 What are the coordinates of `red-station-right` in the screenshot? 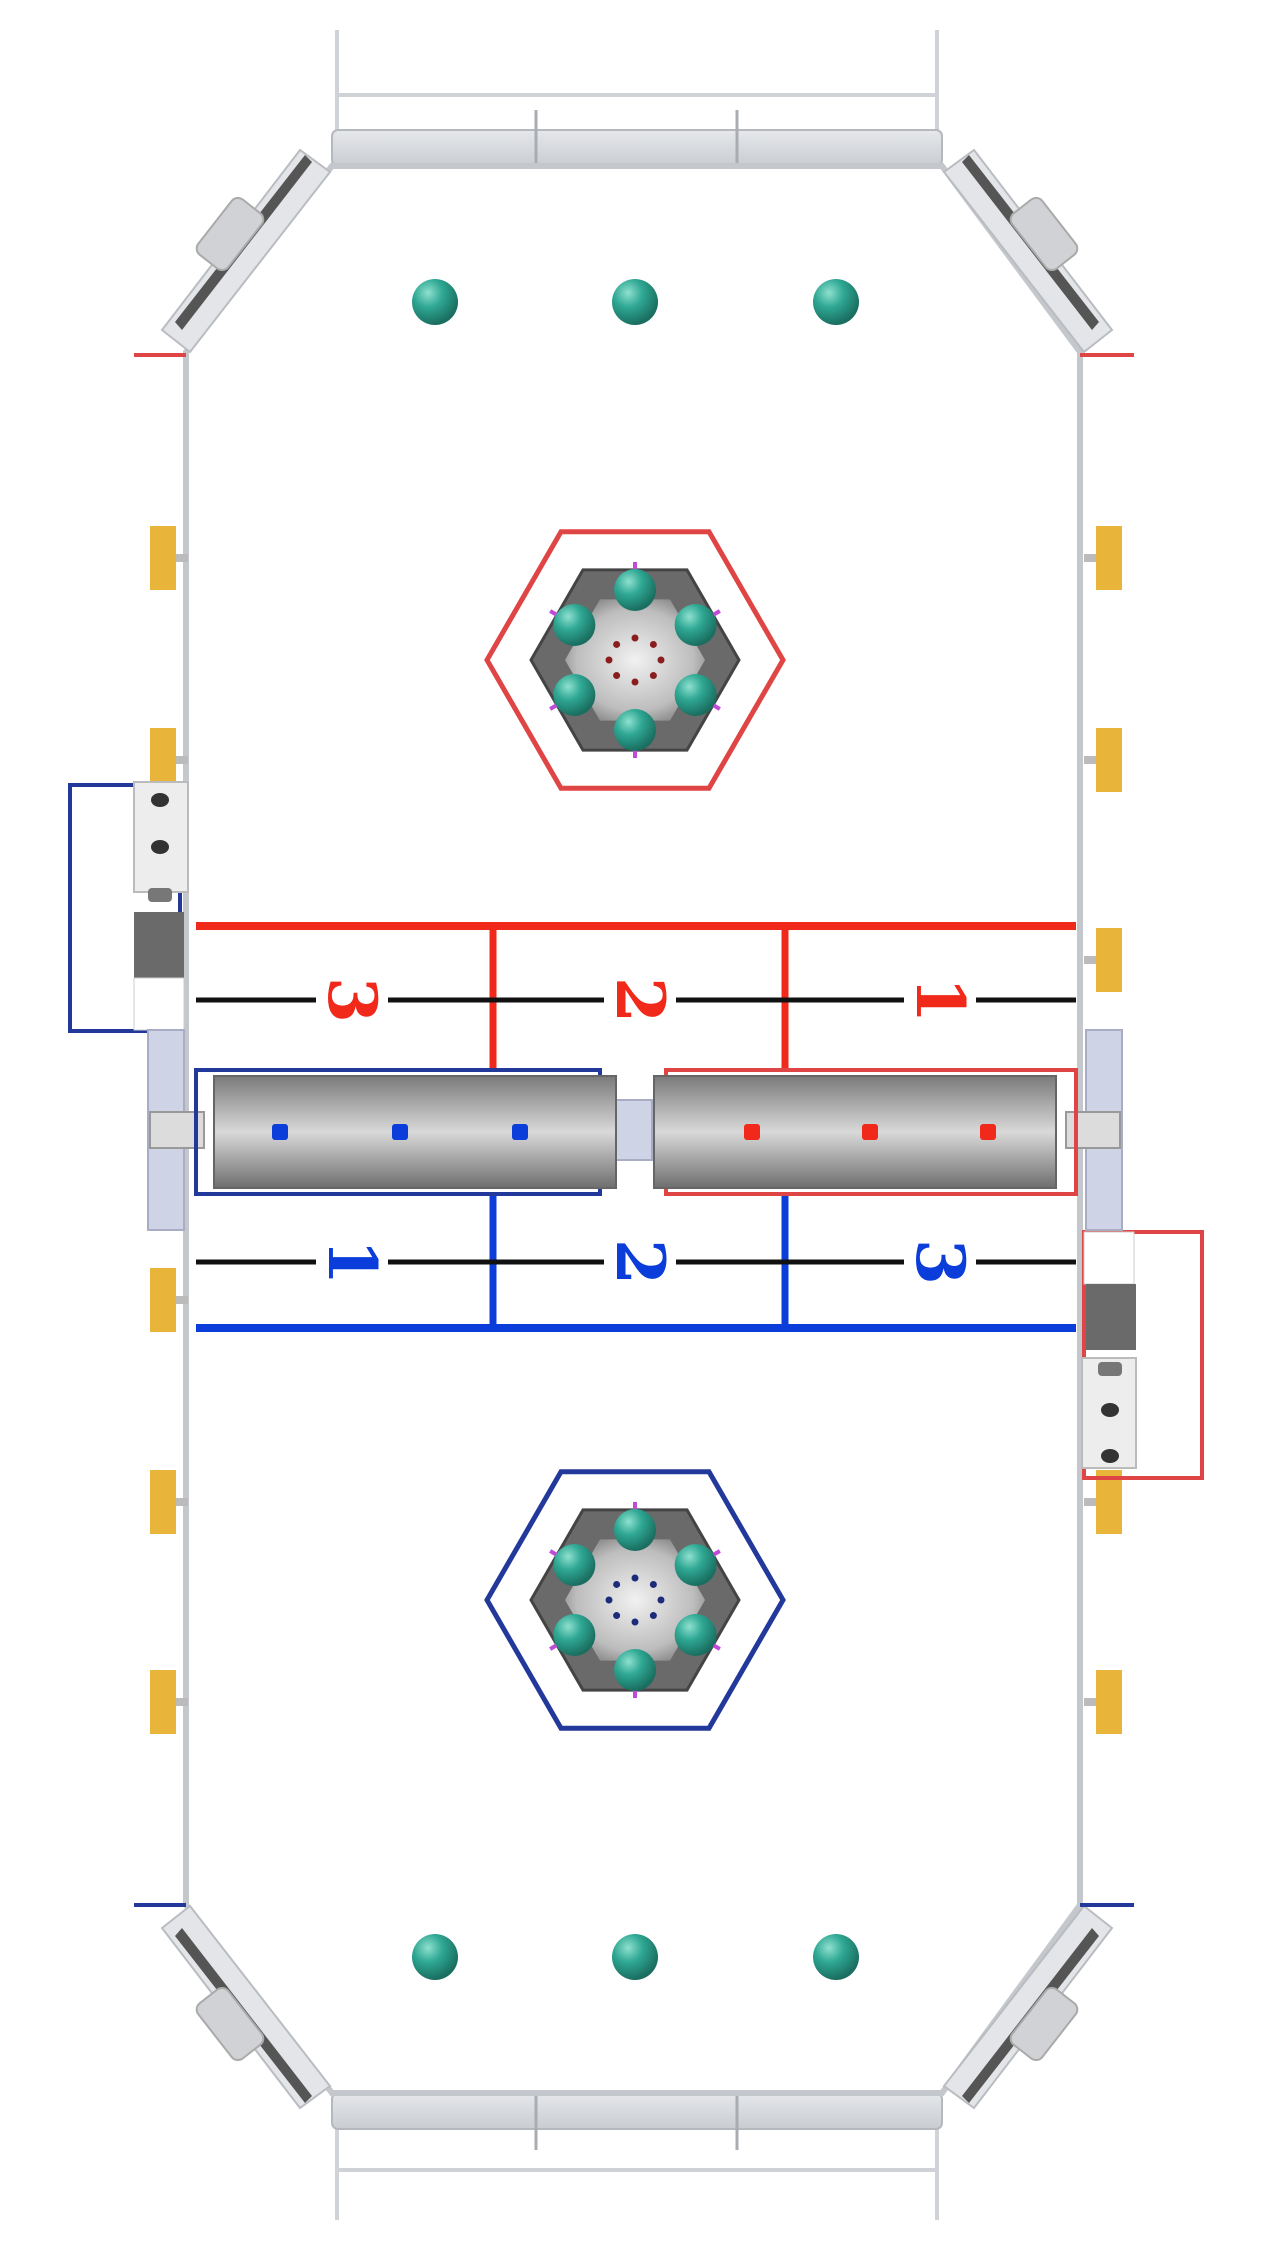 It's located at (1142, 1355).